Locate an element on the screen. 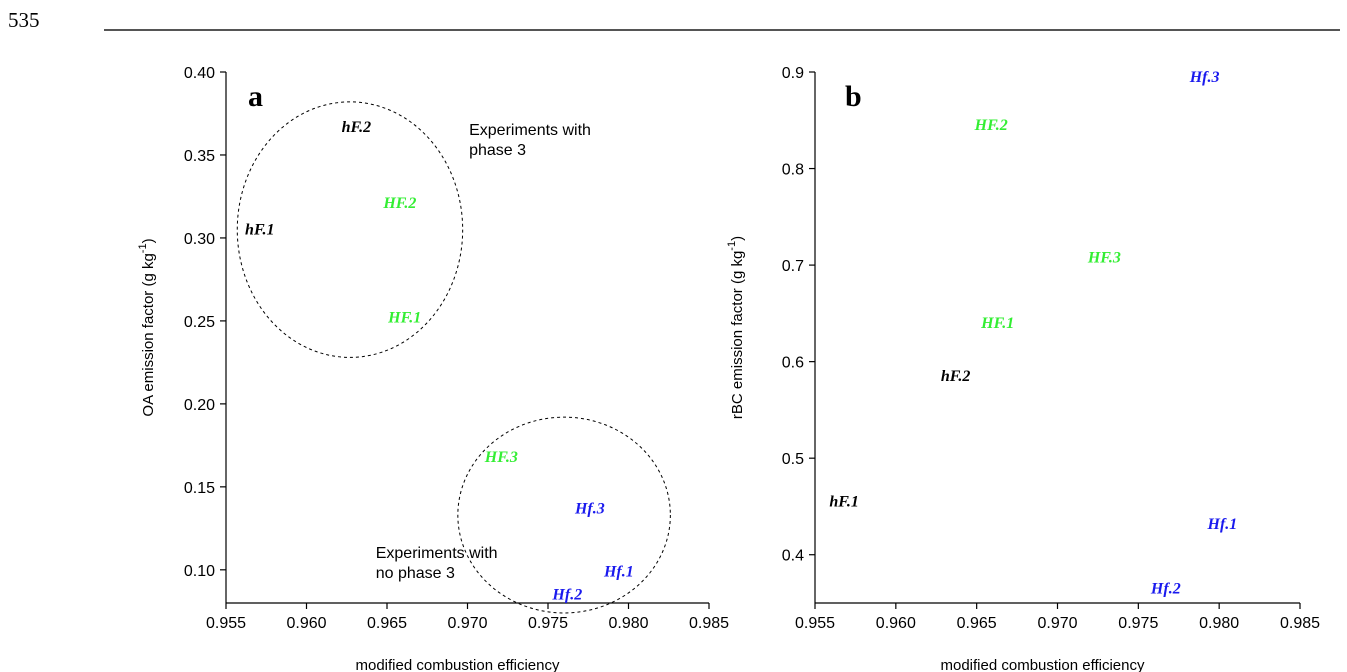 This screenshot has height=672, width=1347. y-tick-label: 0.6 is located at coordinates (793, 363).